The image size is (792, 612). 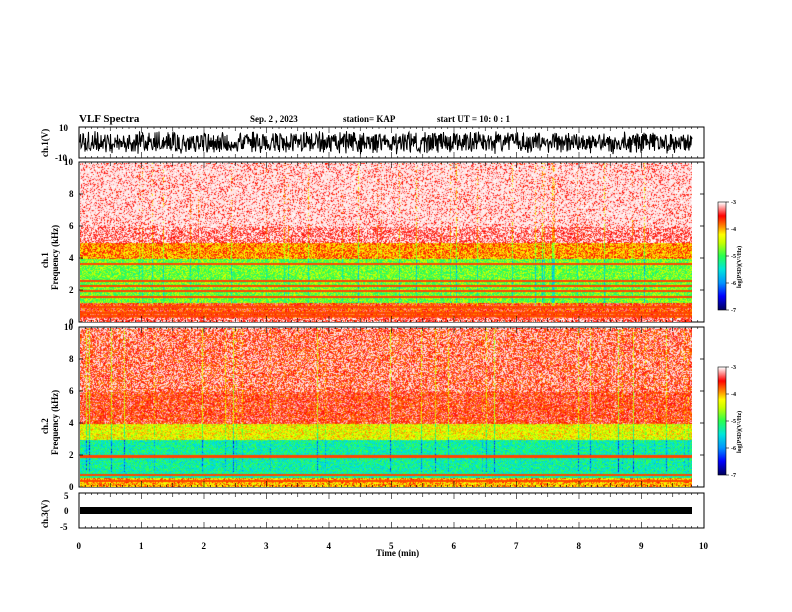 I want to click on station-label: station= KAP, so click(x=369, y=119).